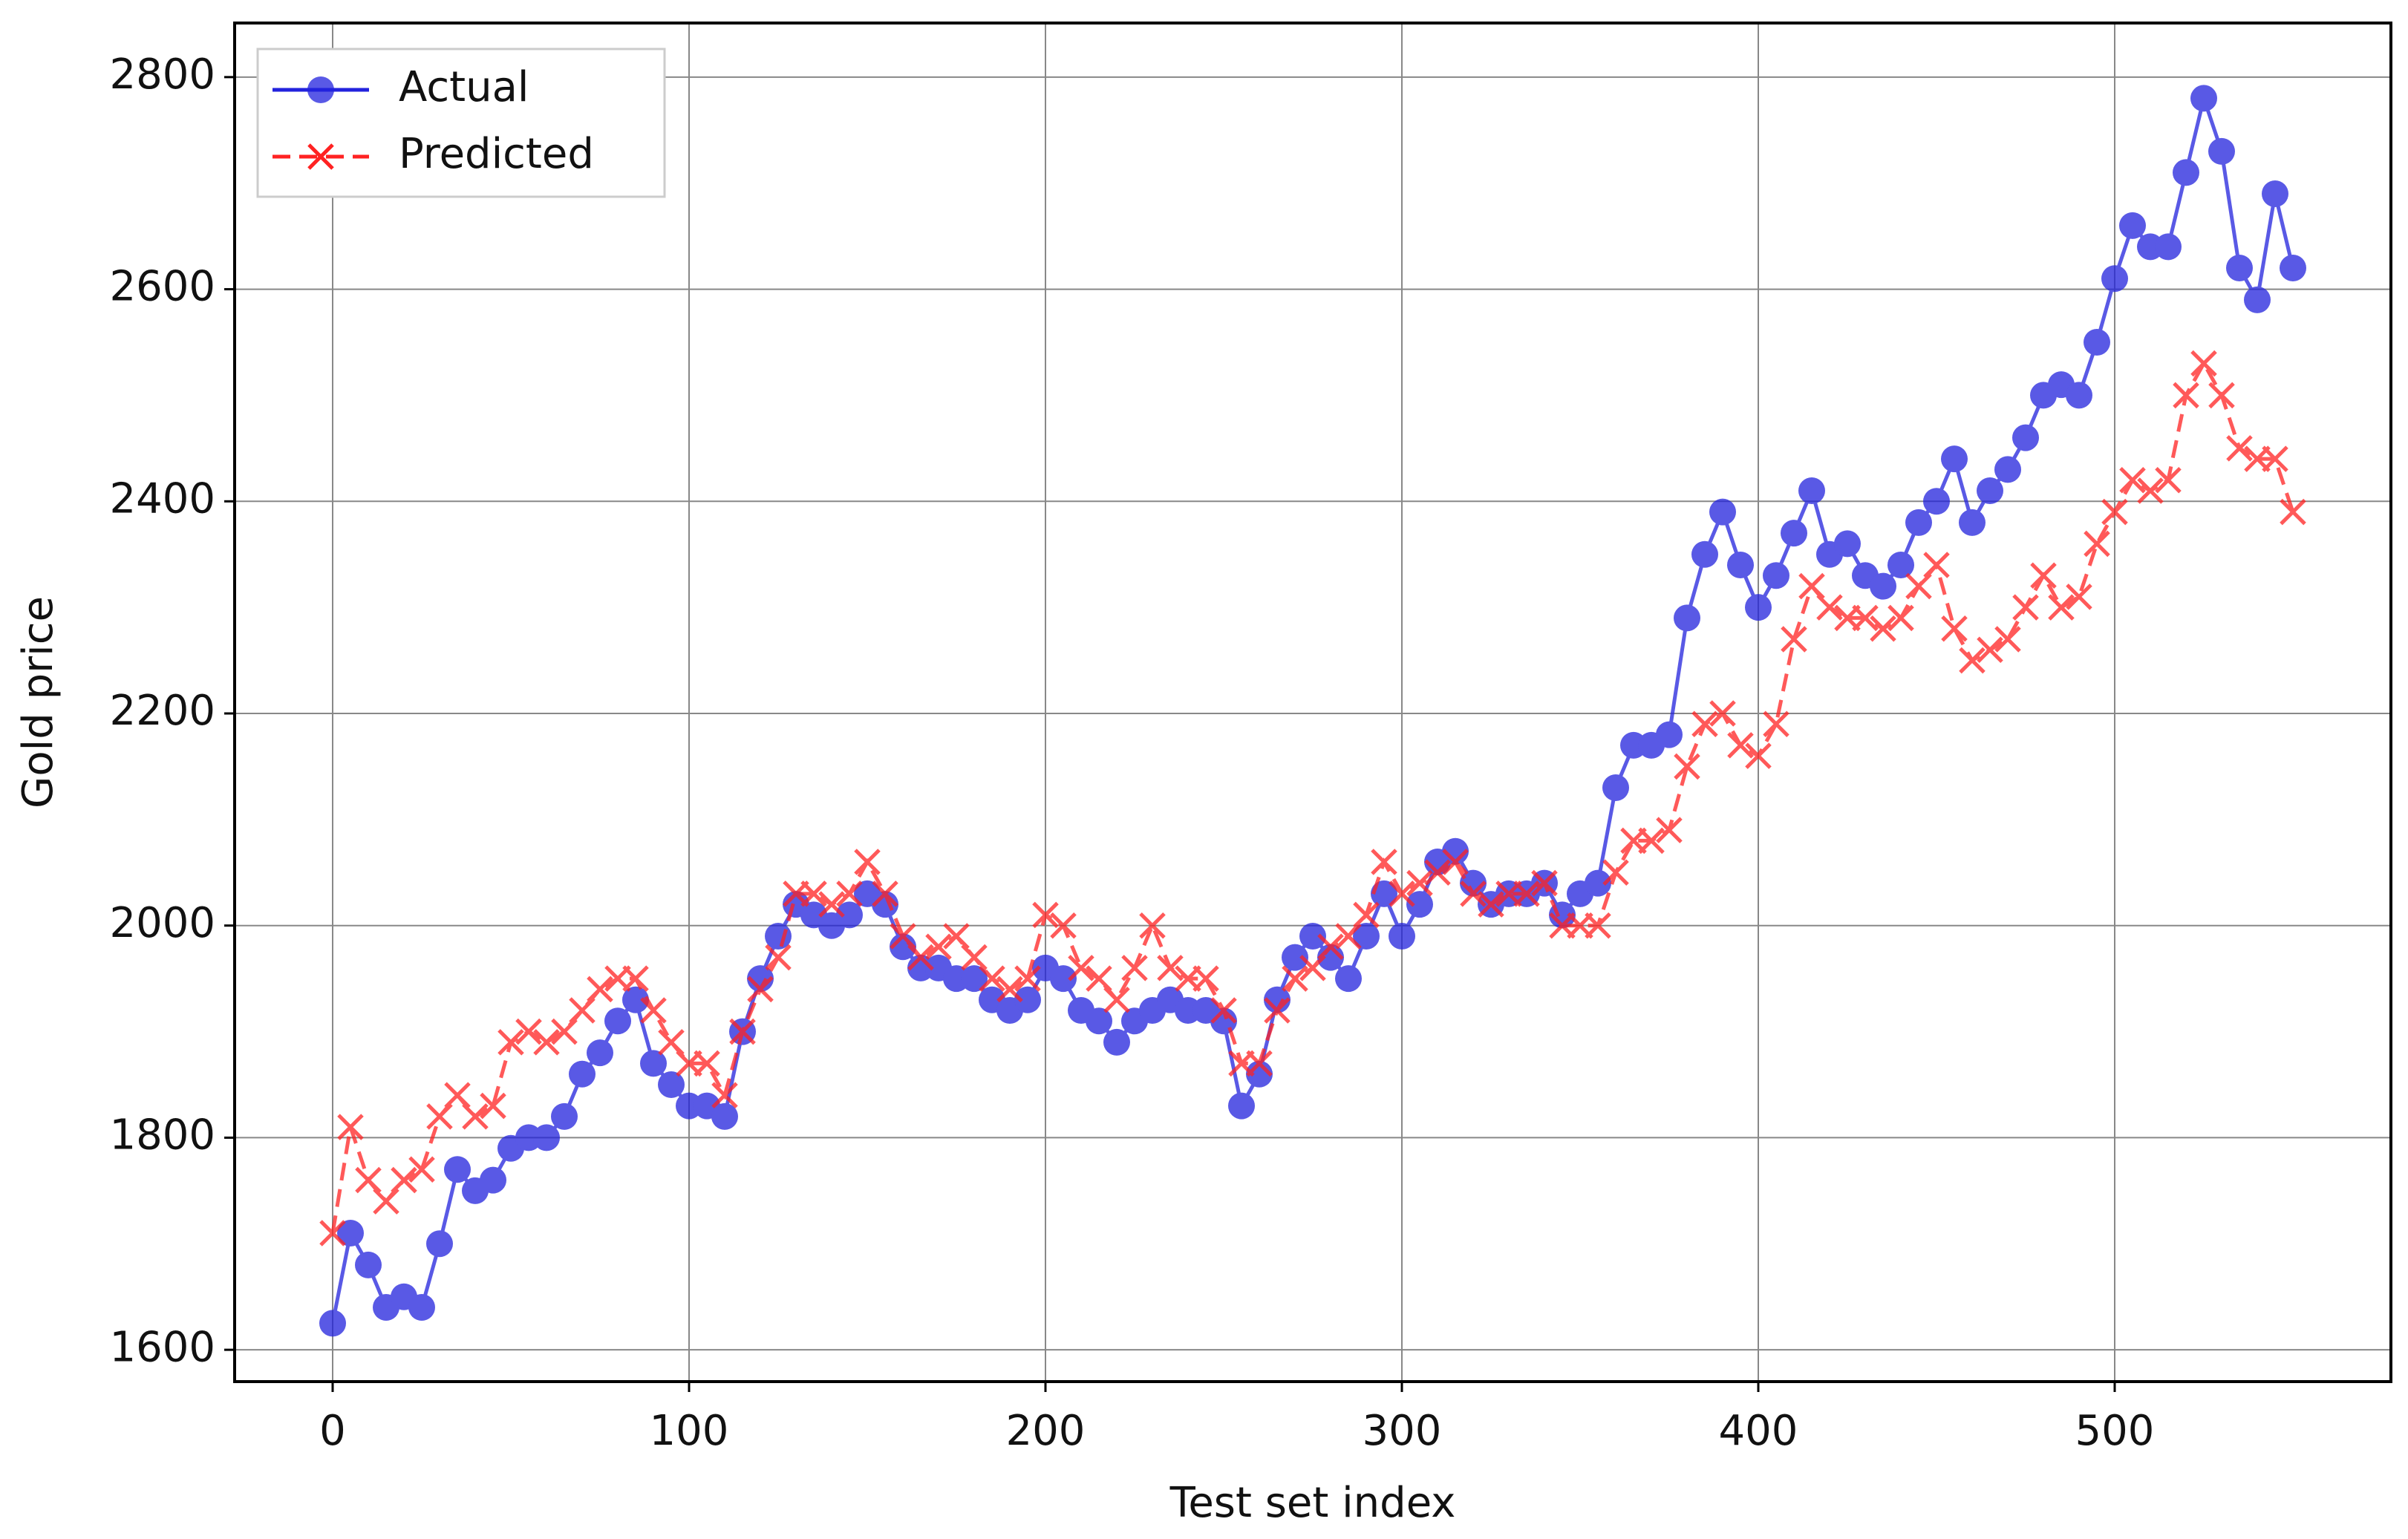 This screenshot has width=2408, height=1539. I want to click on legend-marker, so click(320, 156).